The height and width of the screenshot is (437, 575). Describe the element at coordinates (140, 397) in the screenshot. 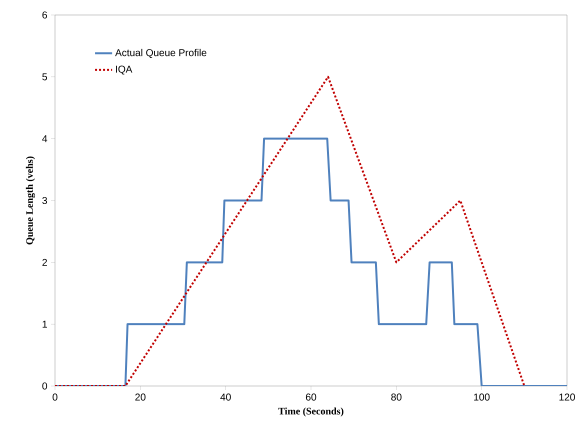

I see `x-tick-label: 20` at that location.